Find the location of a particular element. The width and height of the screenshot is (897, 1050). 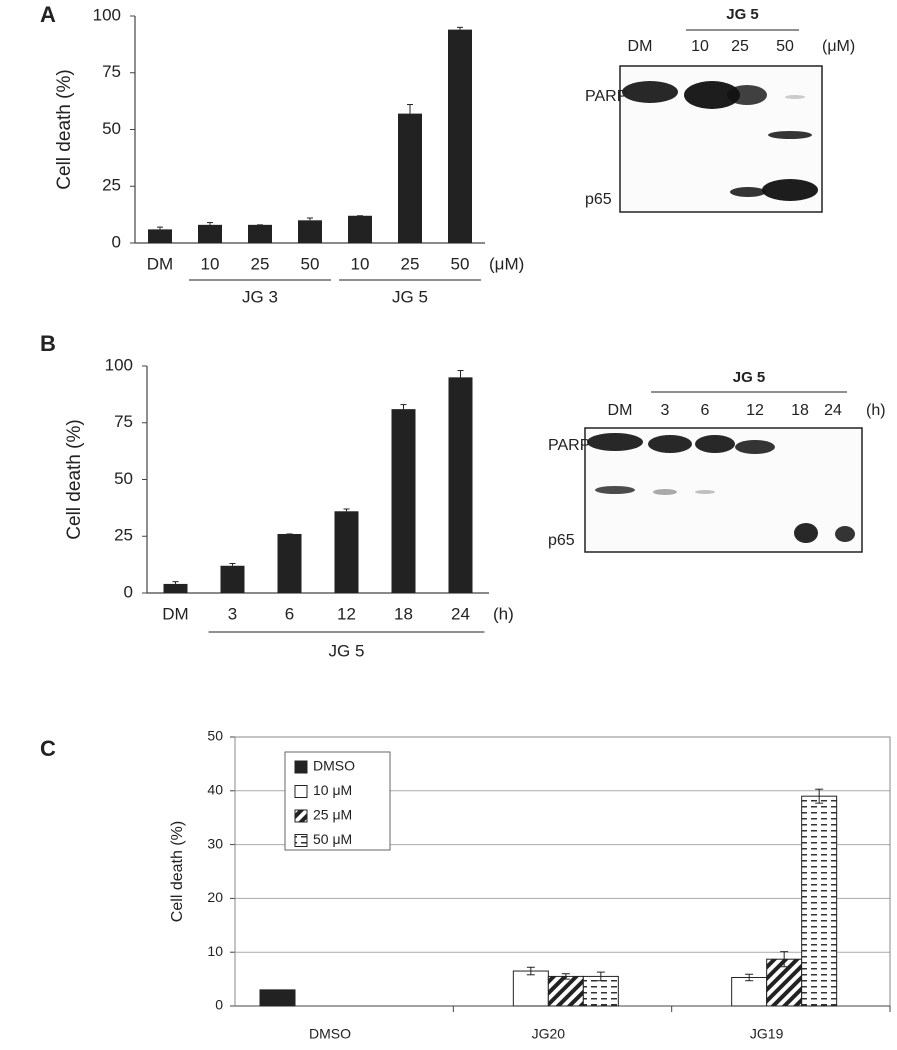

x-tick-label: 24 is located at coordinates (460, 613).